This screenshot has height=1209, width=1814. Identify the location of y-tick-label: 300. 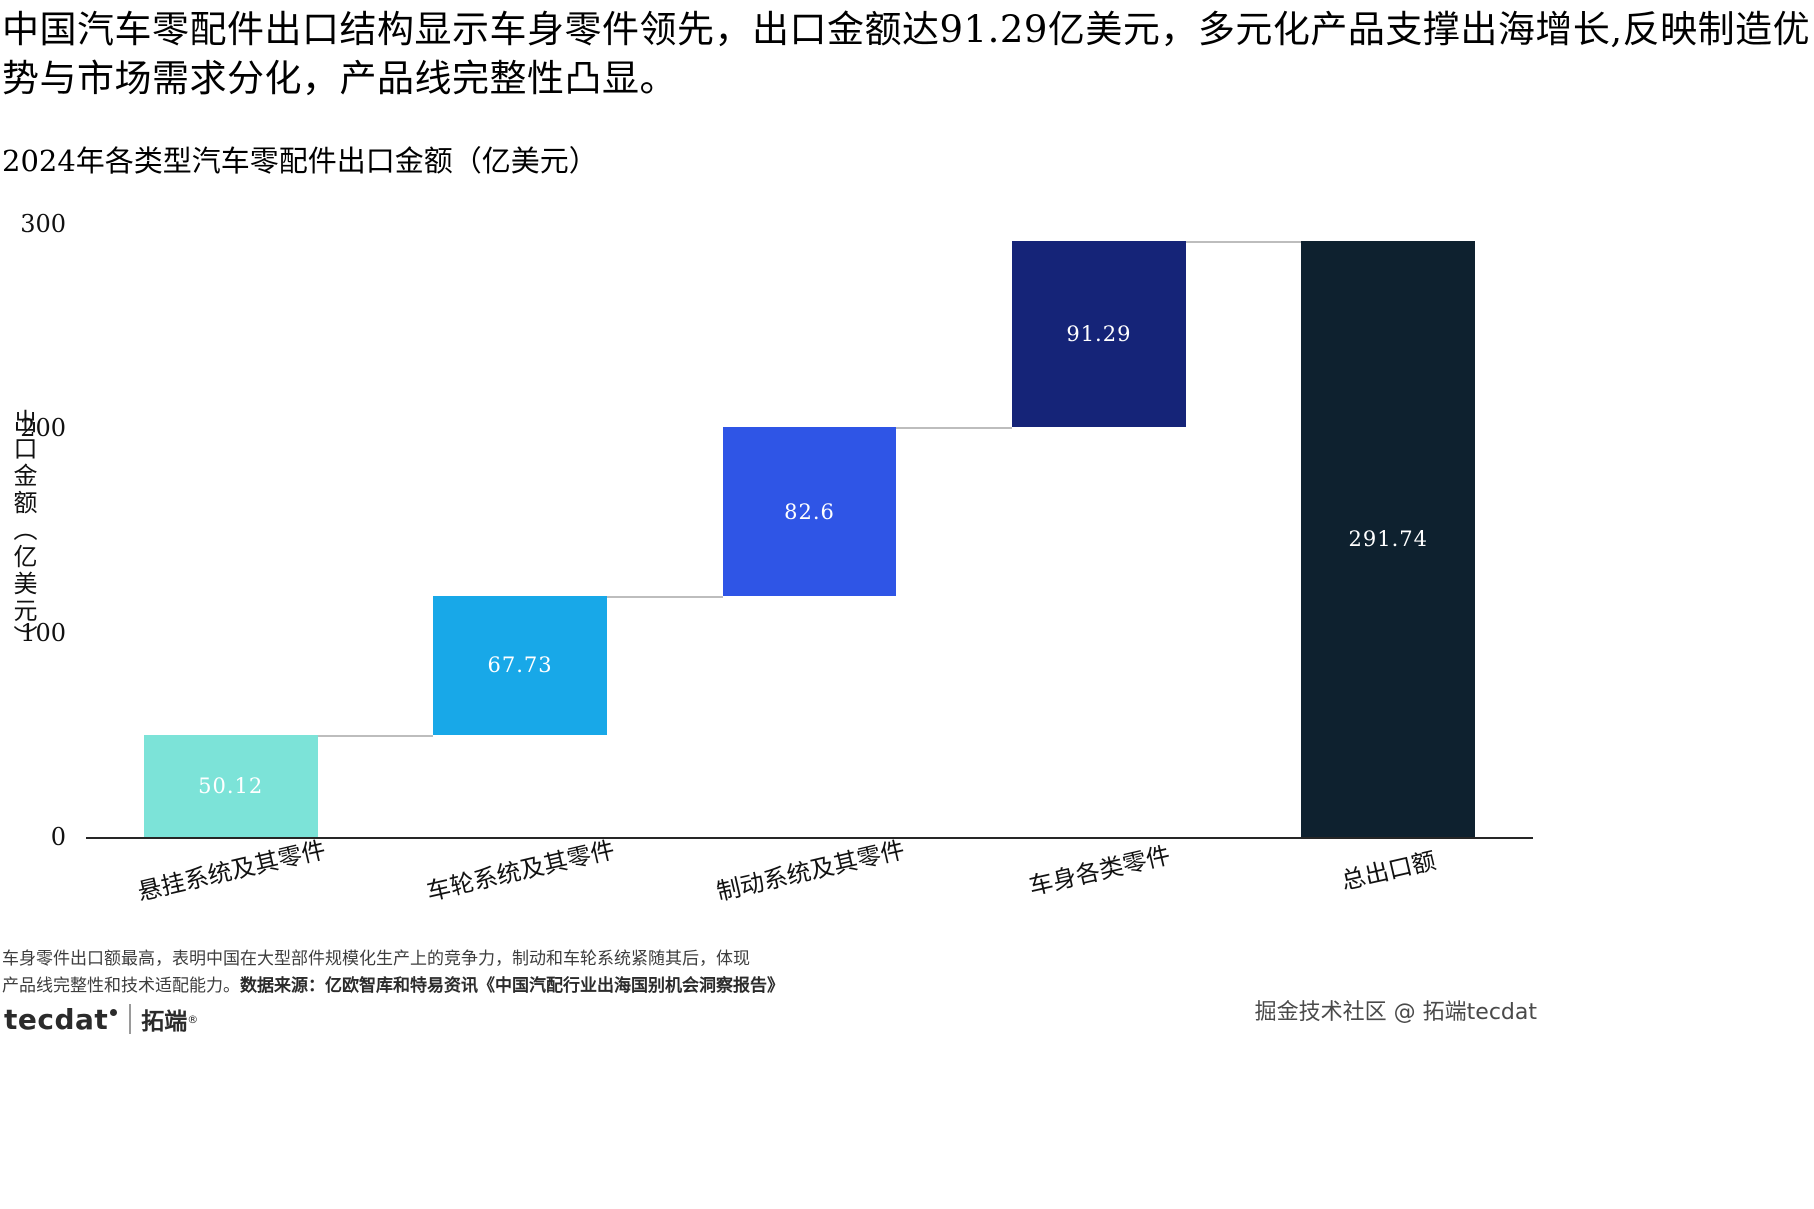
(43, 224).